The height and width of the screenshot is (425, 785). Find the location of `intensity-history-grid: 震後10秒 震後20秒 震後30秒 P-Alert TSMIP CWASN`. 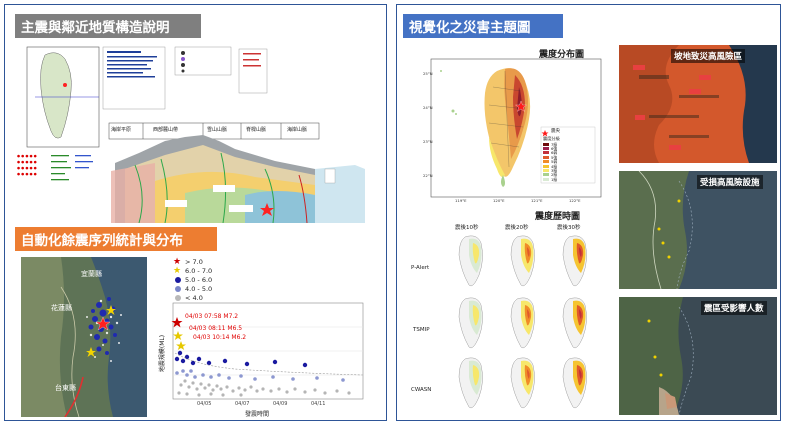

intensity-history-grid: 震後10秒 震後20秒 震後30秒 P-Alert TSMIP CWASN is located at coordinates (506, 319).